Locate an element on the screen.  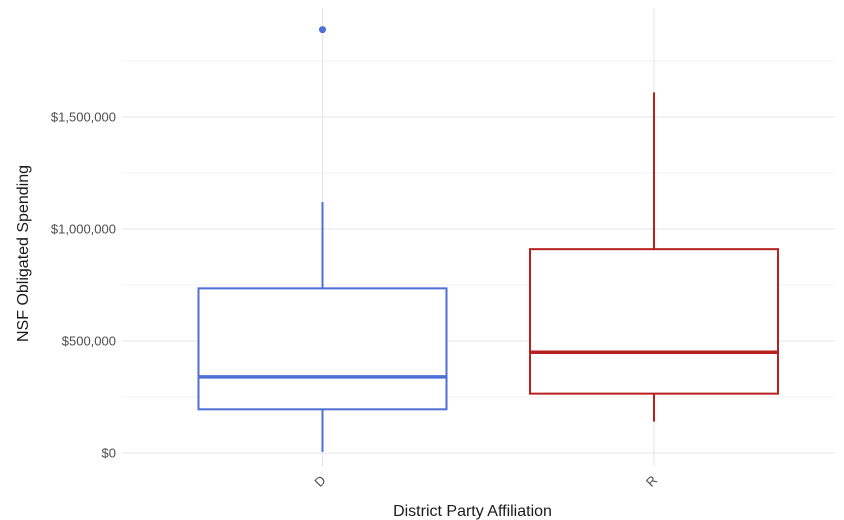
y-tick-label: $500,000 is located at coordinates (89, 341).